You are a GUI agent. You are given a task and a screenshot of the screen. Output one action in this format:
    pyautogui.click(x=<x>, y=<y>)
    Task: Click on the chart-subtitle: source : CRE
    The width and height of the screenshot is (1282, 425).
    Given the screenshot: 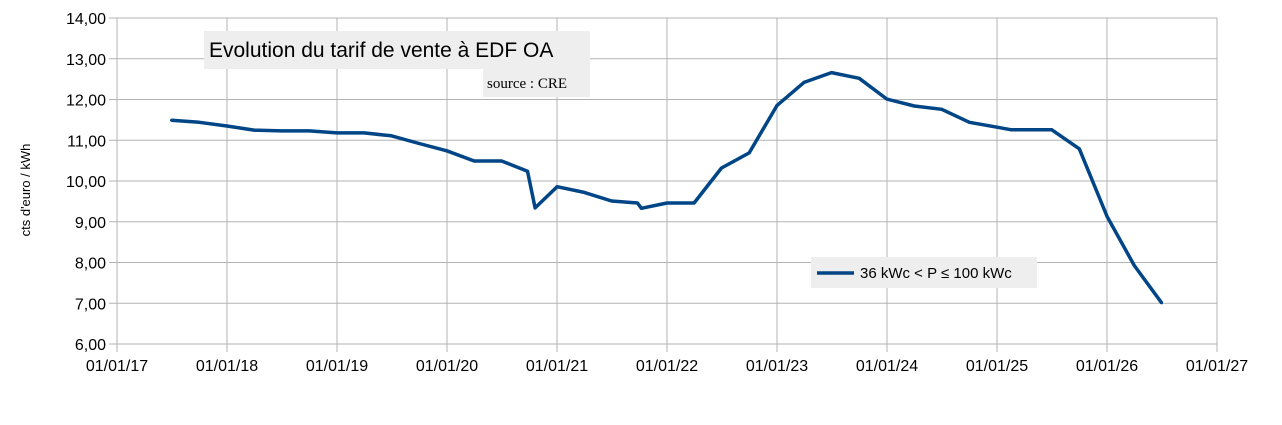 What is the action you would take?
    pyautogui.click(x=527, y=84)
    